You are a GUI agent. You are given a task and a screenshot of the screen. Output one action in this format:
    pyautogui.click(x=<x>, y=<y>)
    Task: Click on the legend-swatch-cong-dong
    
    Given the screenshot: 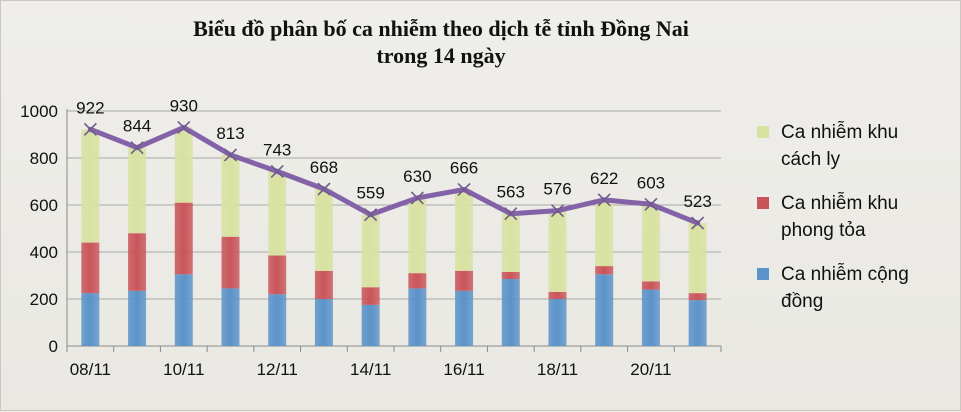 What is the action you would take?
    pyautogui.click(x=763, y=274)
    